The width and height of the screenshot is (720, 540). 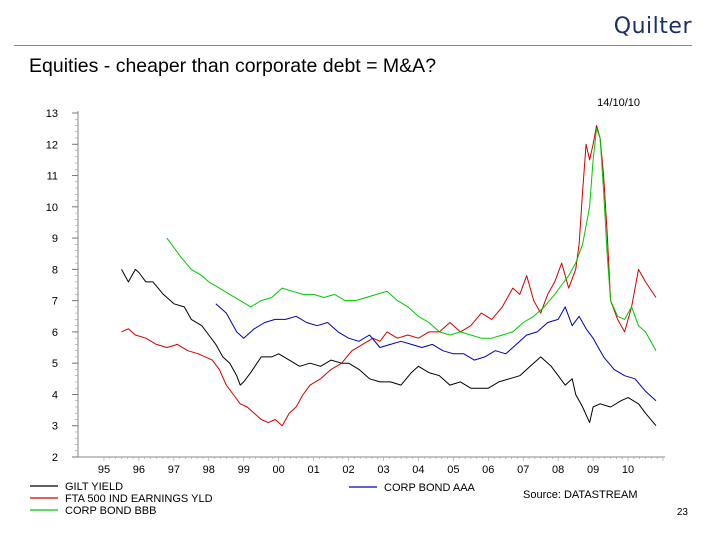 I want to click on x-tick-label: 03, so click(x=383, y=470).